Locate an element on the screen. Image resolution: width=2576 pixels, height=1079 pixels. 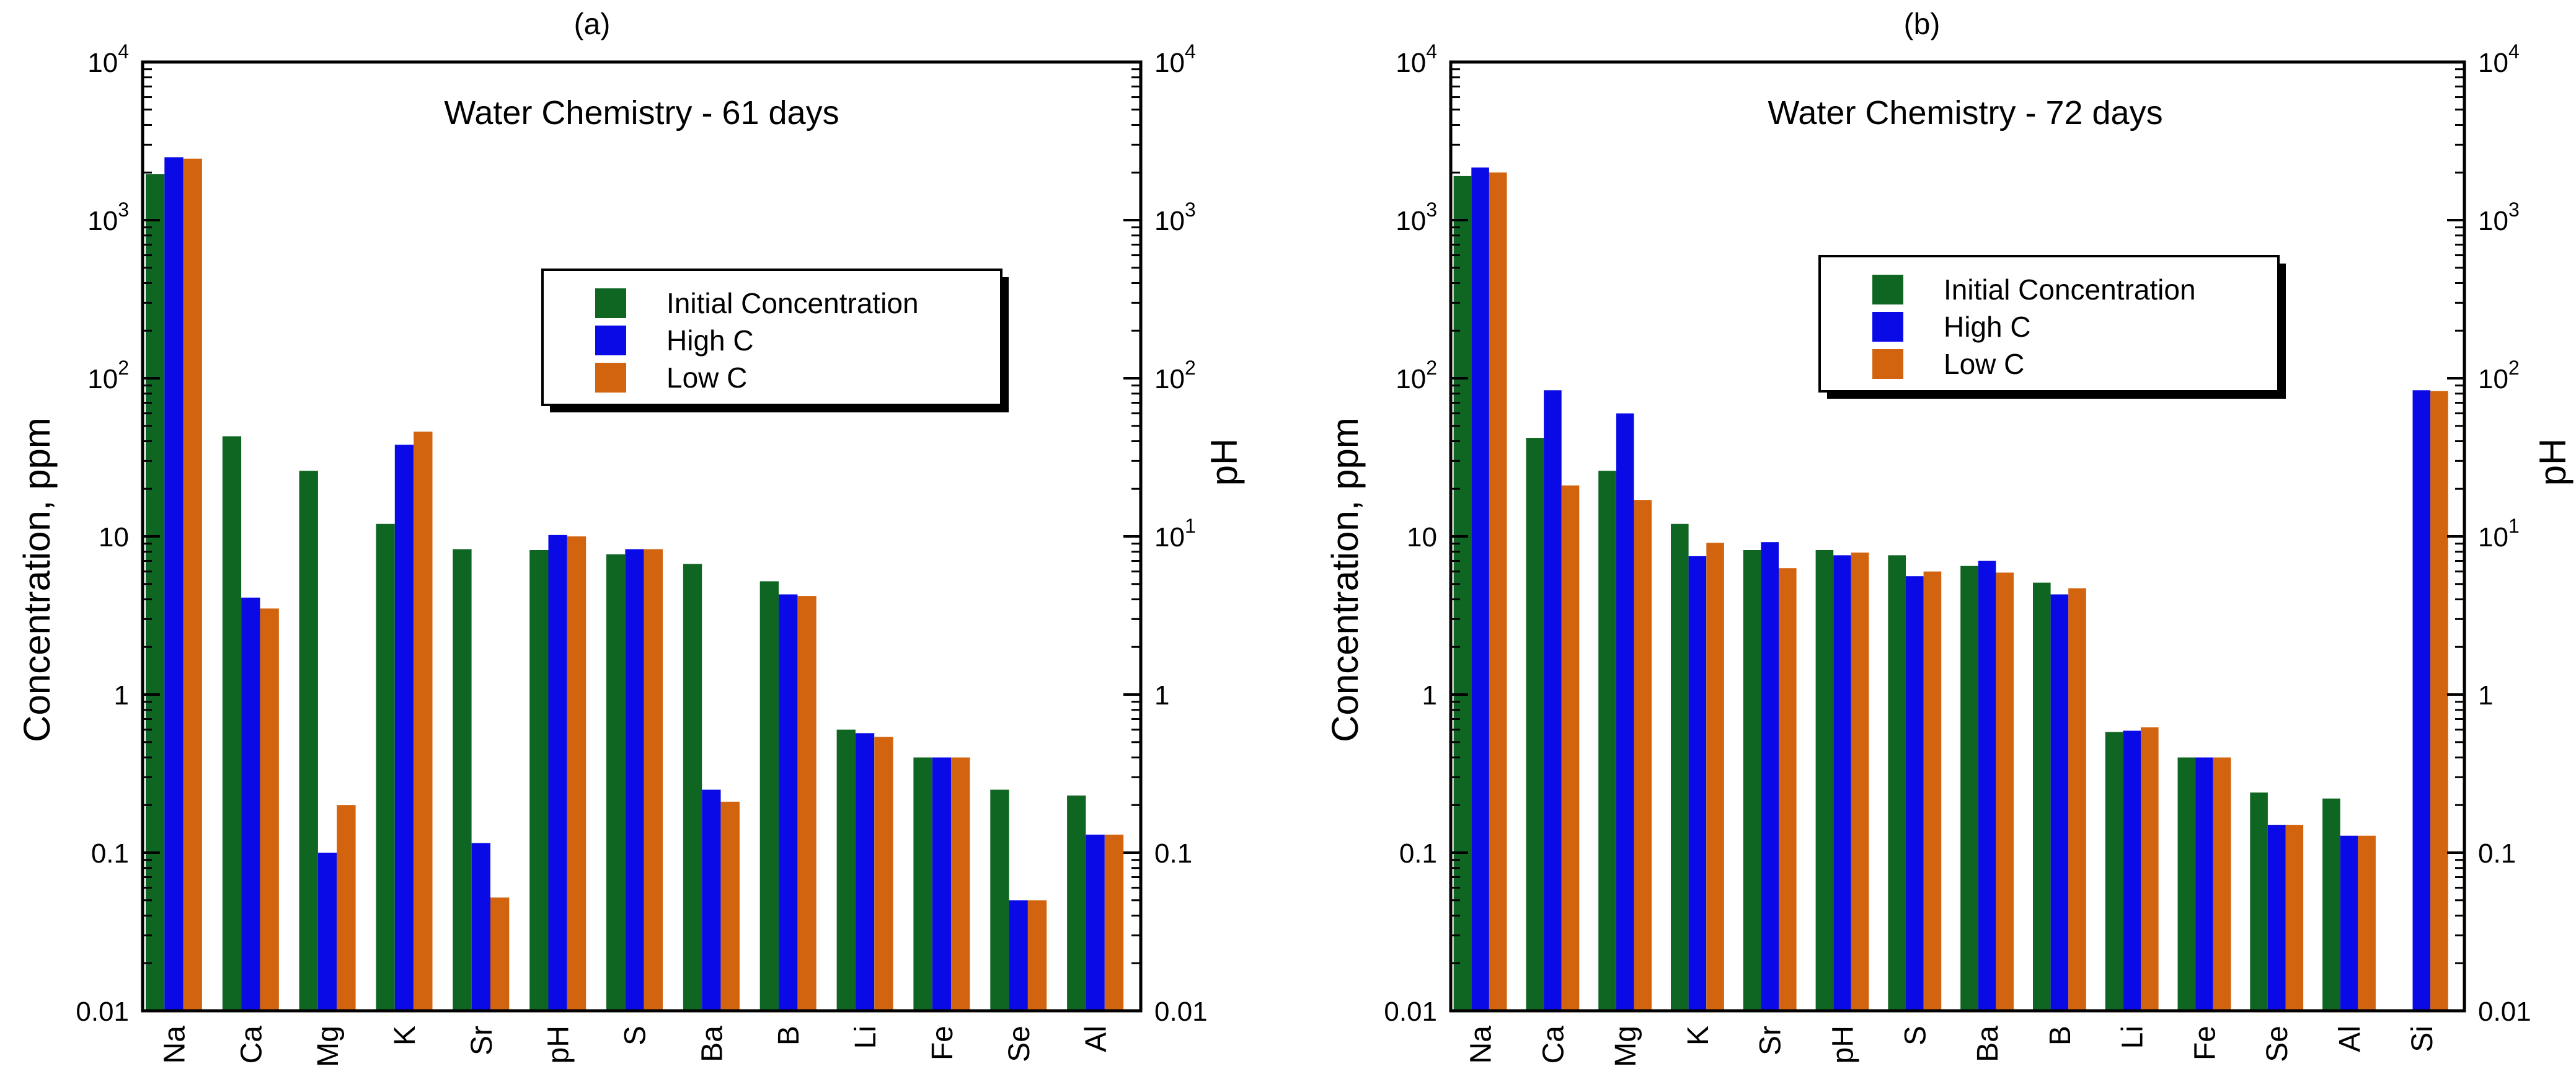
bar-high-b is located at coordinates (2060, 802).